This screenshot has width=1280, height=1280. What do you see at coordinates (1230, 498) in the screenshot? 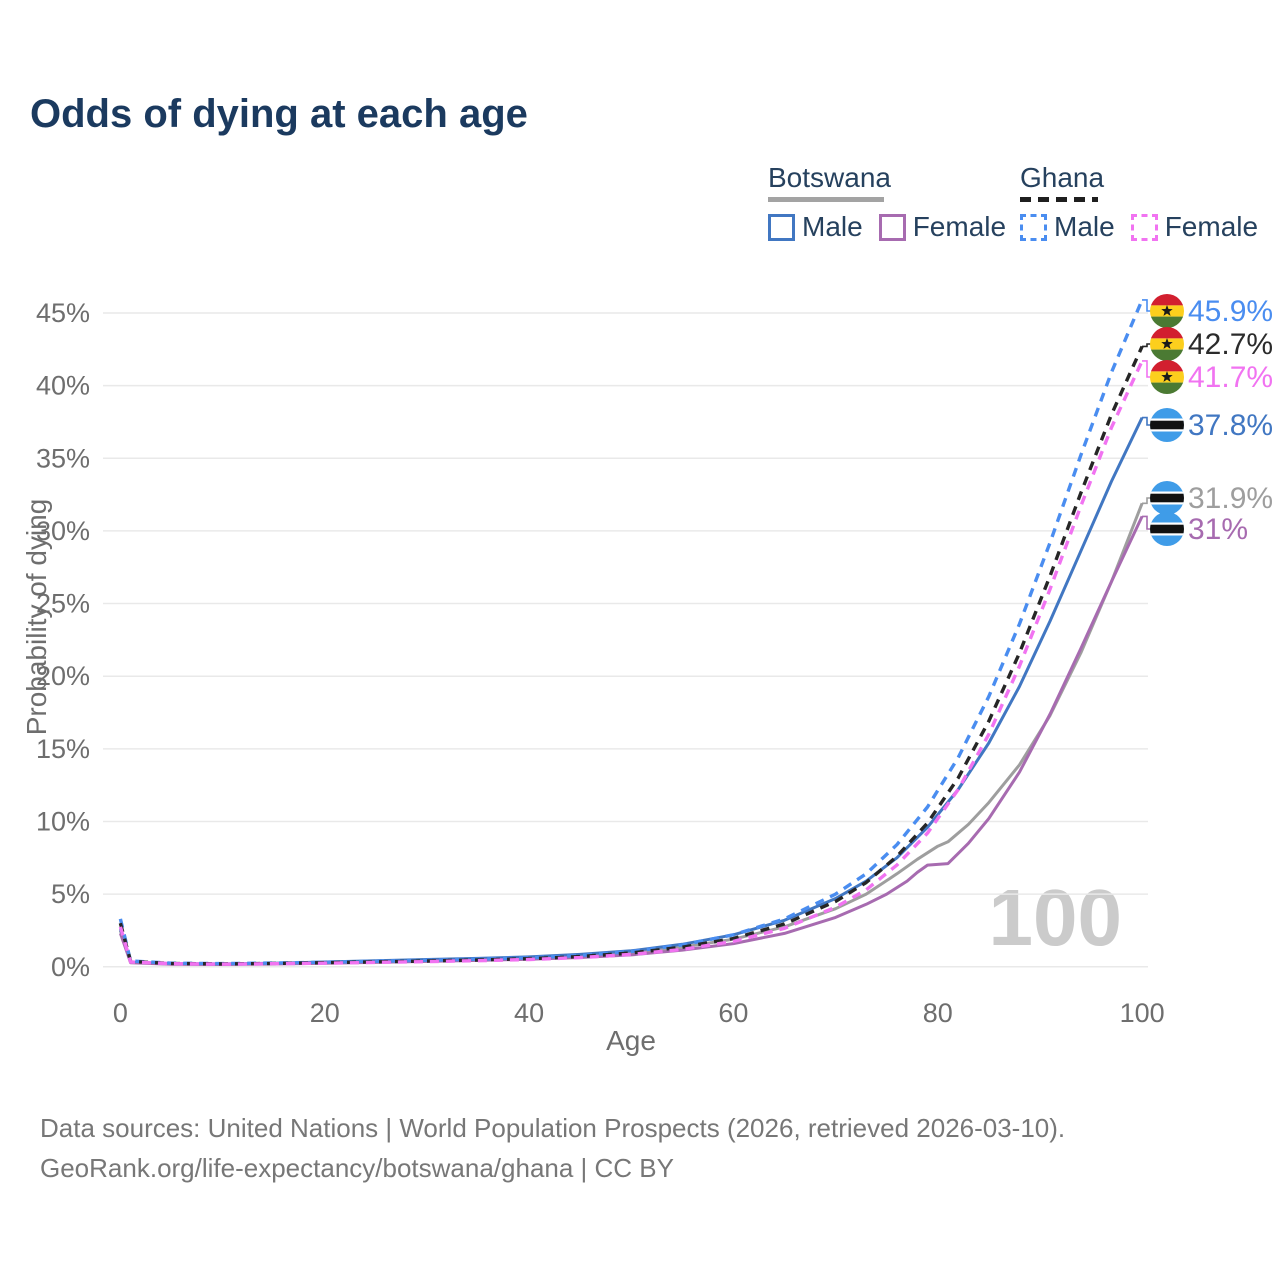
I see `series-end-value-botswana-both: 31.9%` at bounding box center [1230, 498].